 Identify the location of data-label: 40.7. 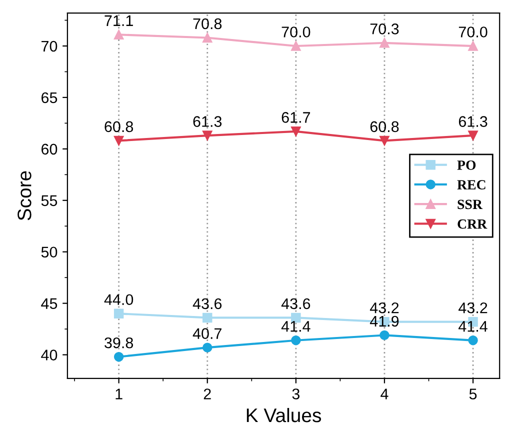
(207, 333).